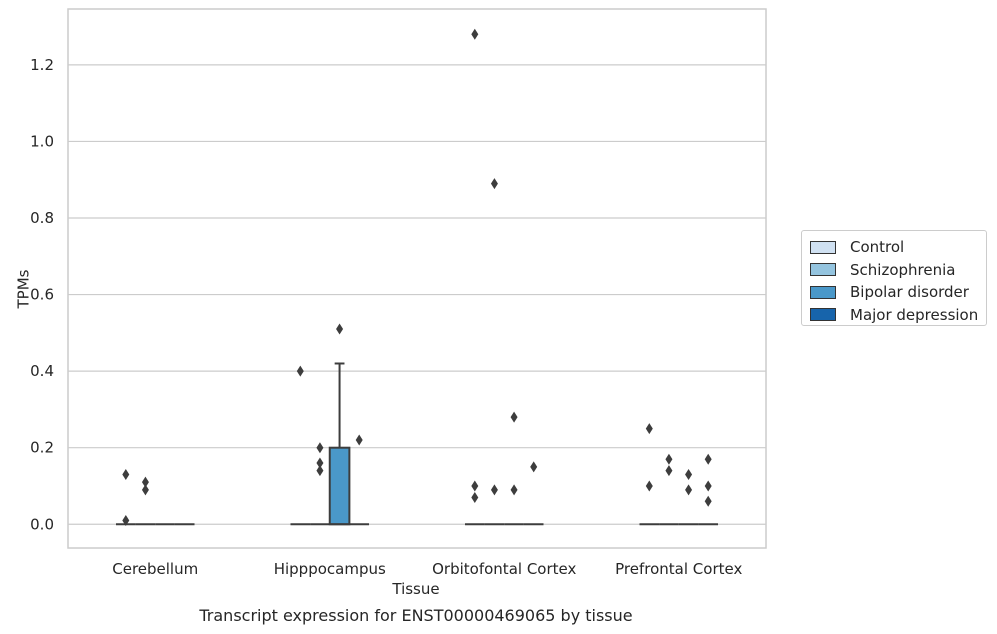 Image resolution: width=997 pixels, height=634 pixels. I want to click on y-tick-label: 0.4, so click(42, 371).